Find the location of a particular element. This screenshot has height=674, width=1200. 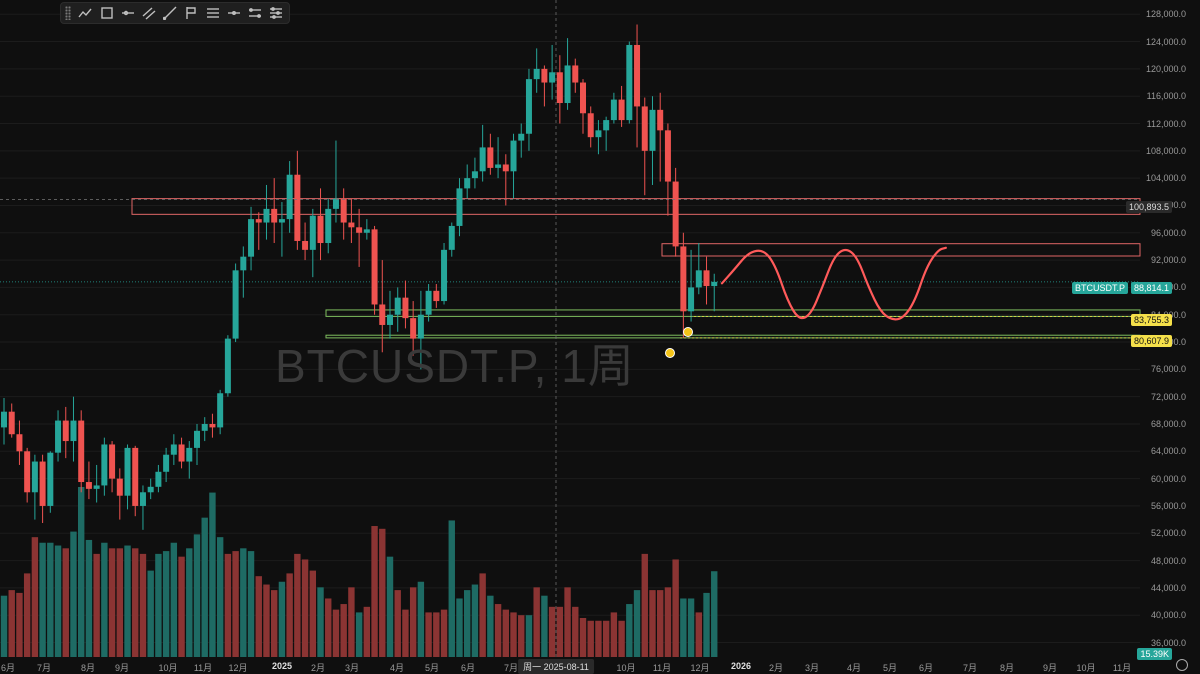

horizontal-ray-icon is located at coordinates (127, 13).